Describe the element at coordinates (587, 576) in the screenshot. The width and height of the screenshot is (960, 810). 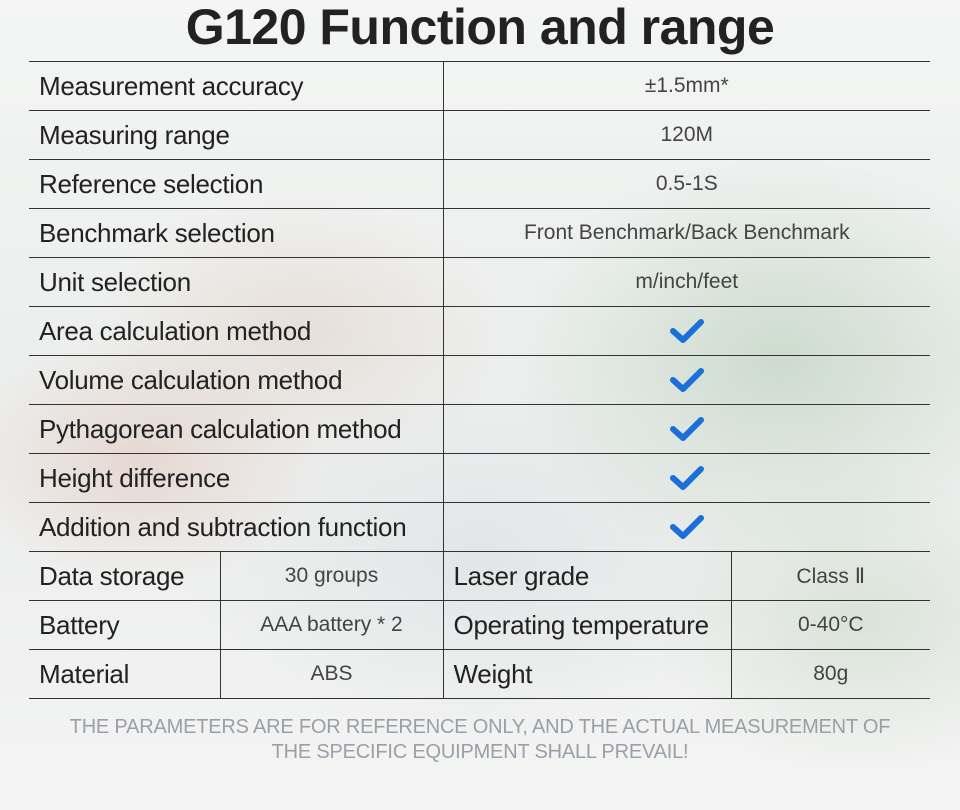
I see `spec-label: Laser grade` at that location.